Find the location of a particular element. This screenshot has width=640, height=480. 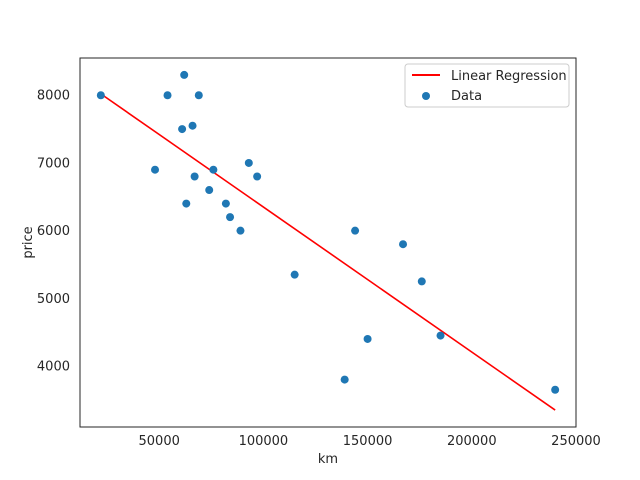

x-tick-label: 100000 is located at coordinates (264, 441).